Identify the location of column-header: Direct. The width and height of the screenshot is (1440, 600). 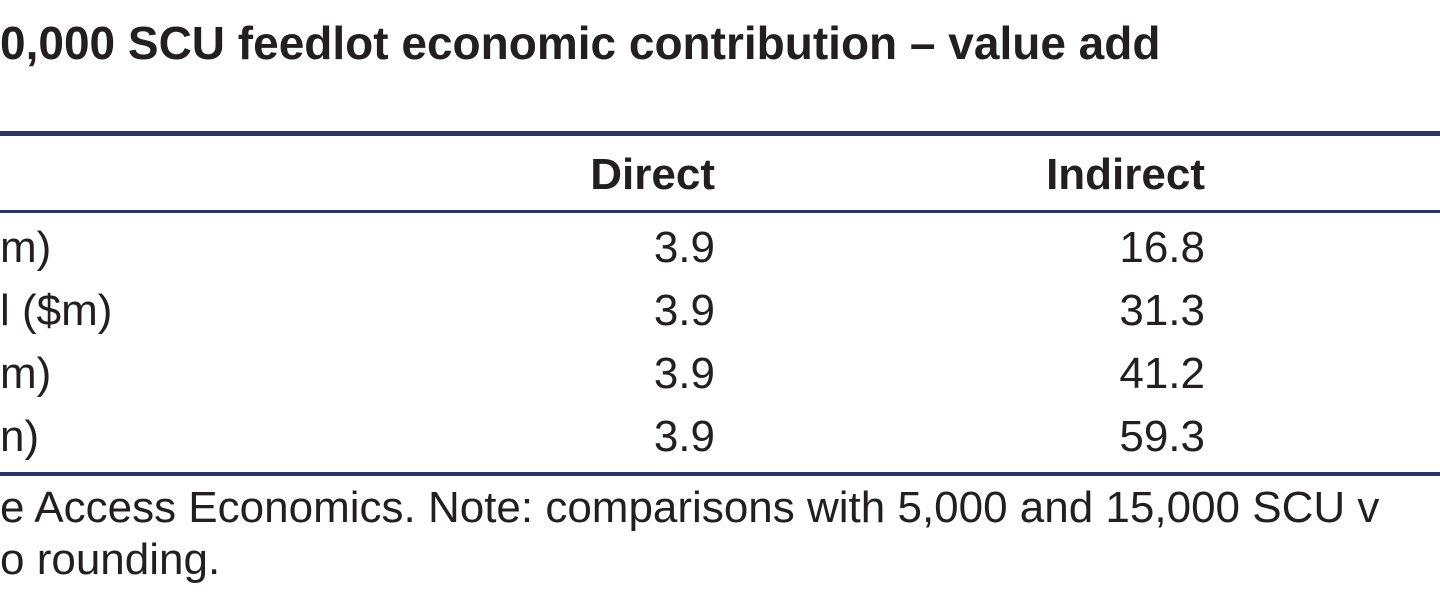
(652, 174).